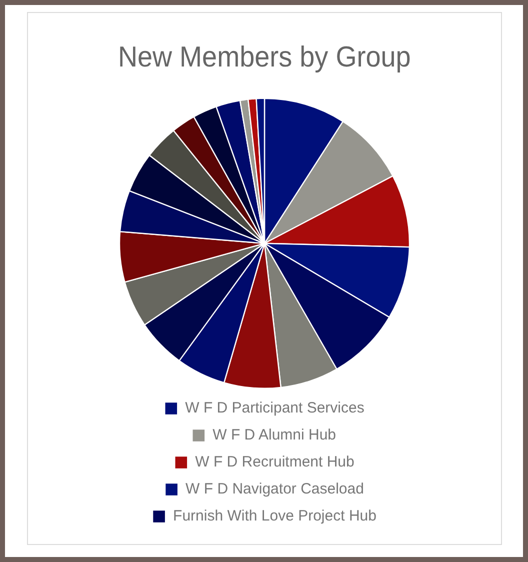 Image resolution: width=528 pixels, height=562 pixels. Describe the element at coordinates (275, 489) in the screenshot. I see `legend-label: W F D Navigator Caseload` at that location.